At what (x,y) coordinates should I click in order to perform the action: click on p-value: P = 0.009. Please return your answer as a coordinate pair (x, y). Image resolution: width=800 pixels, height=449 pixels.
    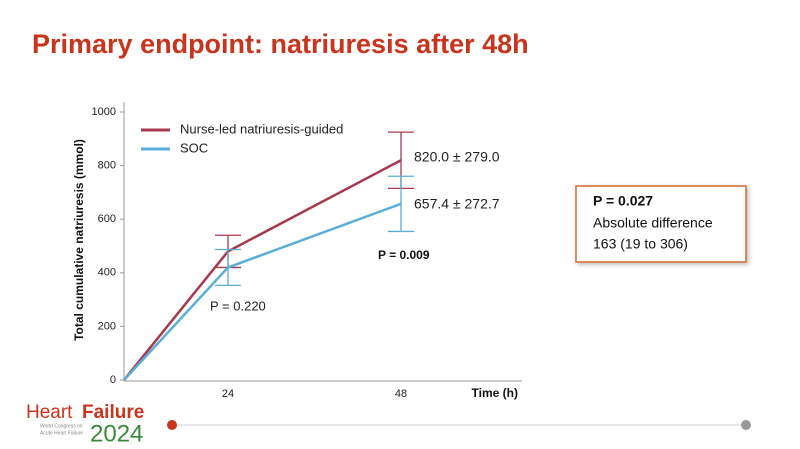
    Looking at the image, I should click on (404, 255).